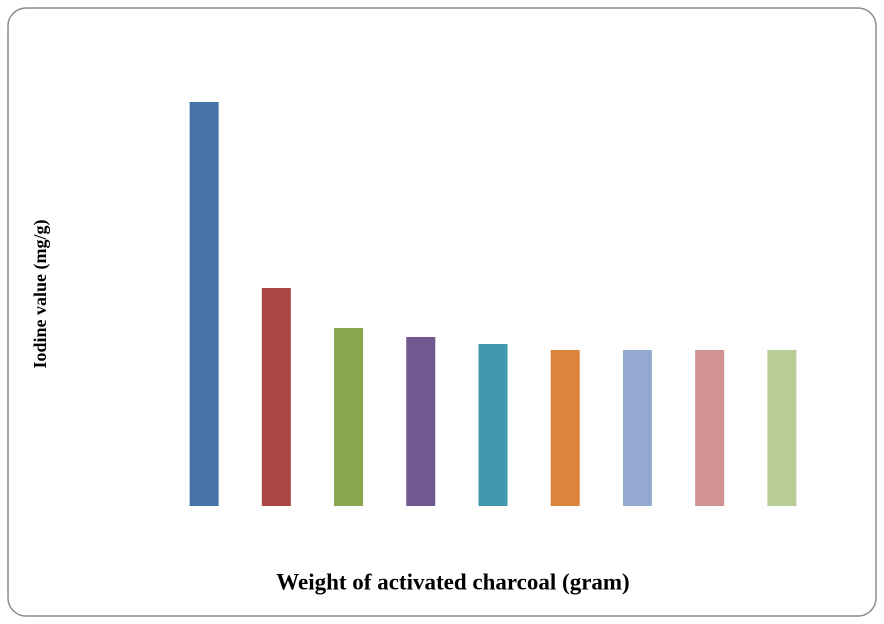  What do you see at coordinates (452, 581) in the screenshot?
I see `x-axis-label: Weight of activated charcoal (gram)` at bounding box center [452, 581].